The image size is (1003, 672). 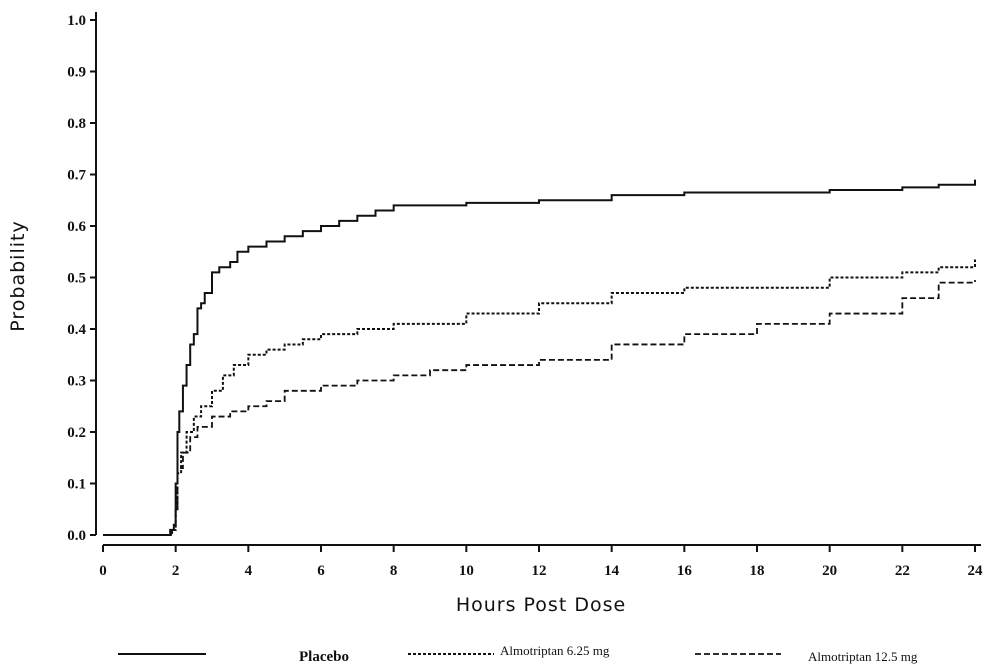 What do you see at coordinates (176, 571) in the screenshot?
I see `x-tick-label: 2` at bounding box center [176, 571].